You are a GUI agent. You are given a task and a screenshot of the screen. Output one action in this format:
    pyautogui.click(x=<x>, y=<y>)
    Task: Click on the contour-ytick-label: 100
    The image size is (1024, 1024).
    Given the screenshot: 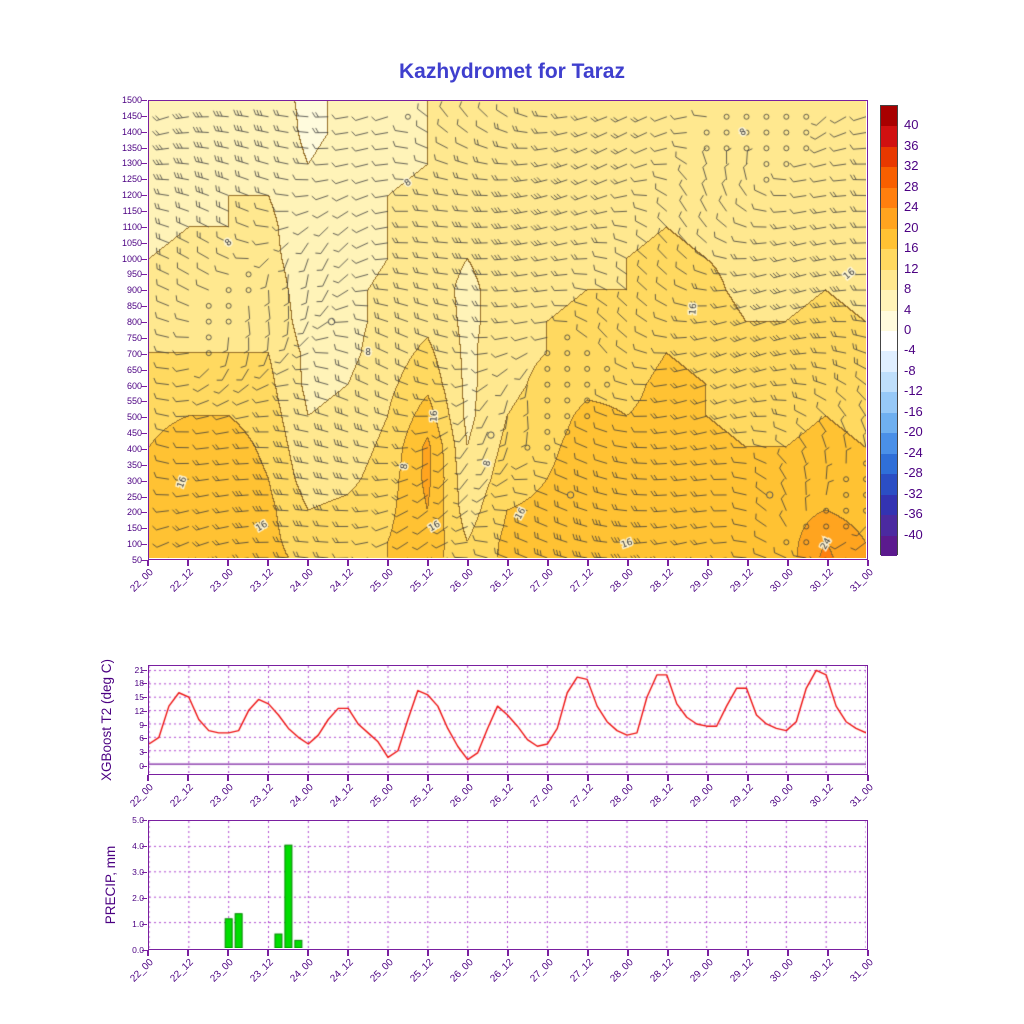 What is the action you would take?
    pyautogui.click(x=134, y=544)
    